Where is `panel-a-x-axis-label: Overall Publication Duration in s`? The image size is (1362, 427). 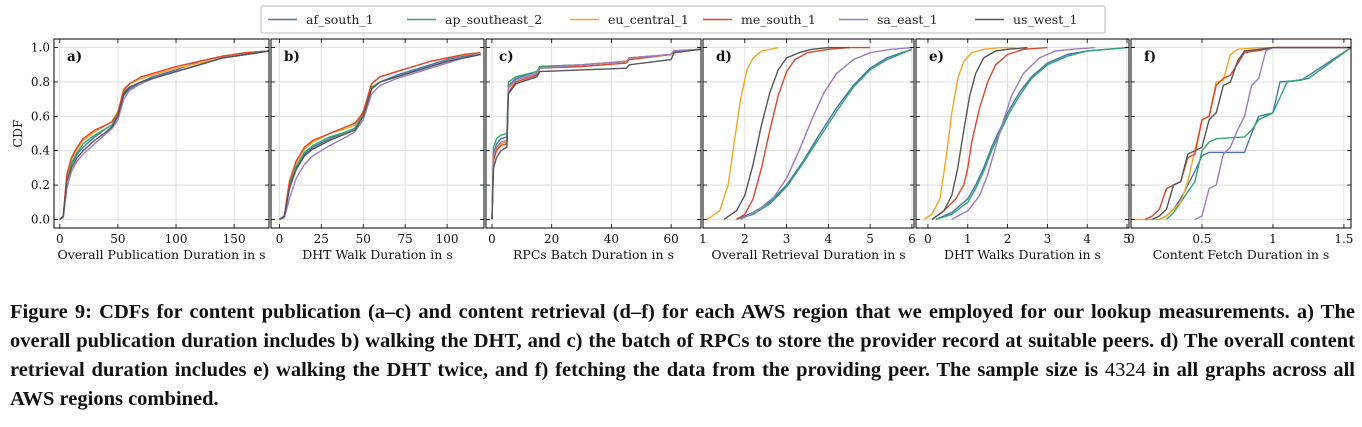 panel-a-x-axis-label: Overall Publication Duration in s is located at coordinates (161, 254).